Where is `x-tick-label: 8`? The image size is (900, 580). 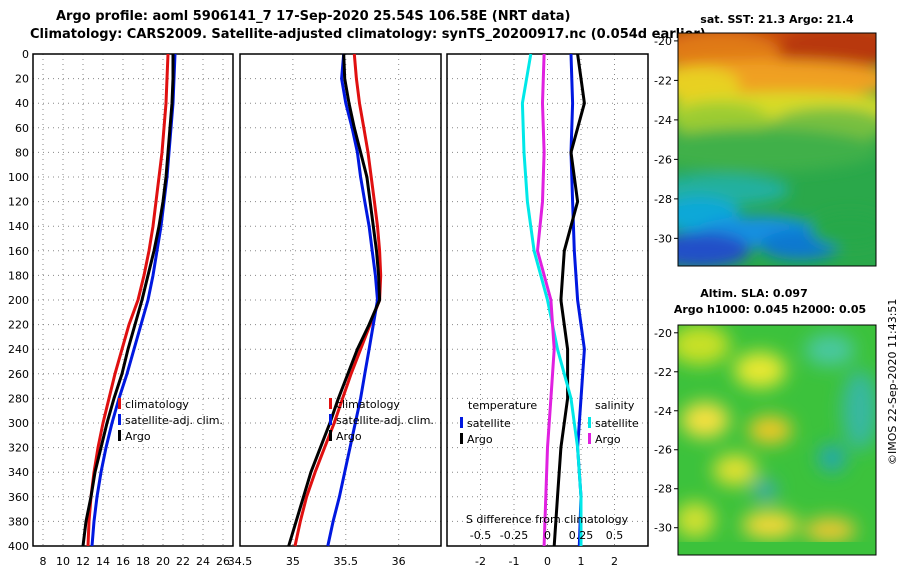
x-tick-label: 8 is located at coordinates (43, 561).